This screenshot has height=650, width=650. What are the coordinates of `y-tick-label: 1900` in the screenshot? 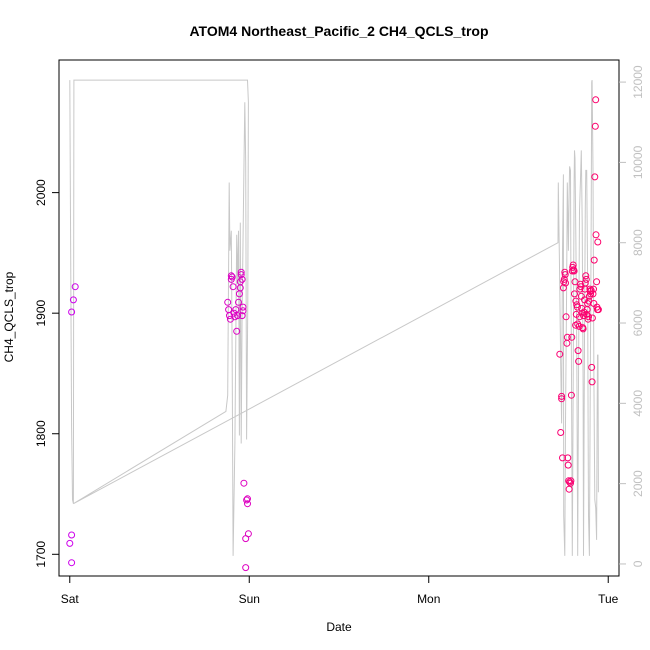 It's located at (41, 313).